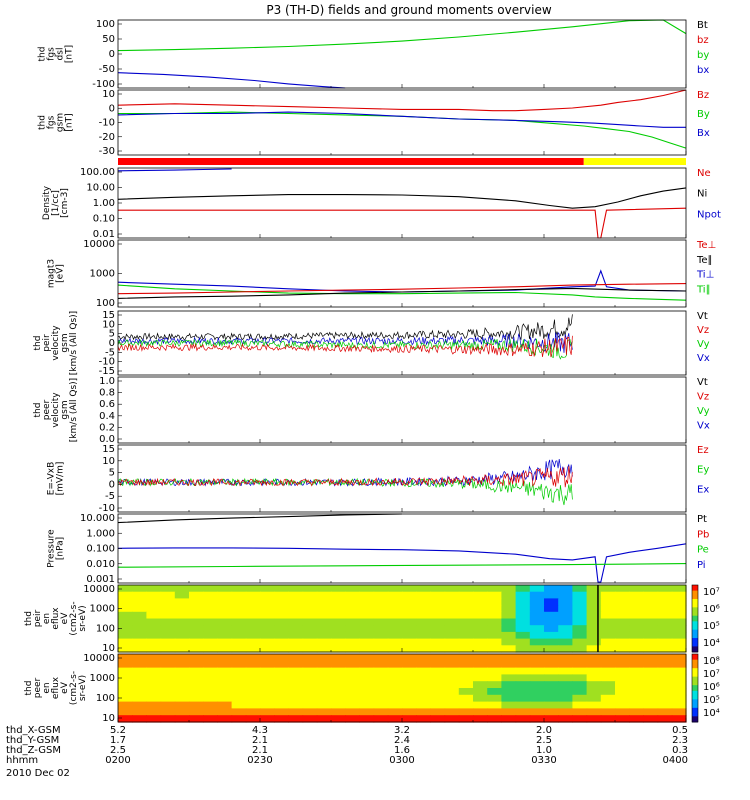 The width and height of the screenshot is (750, 800). I want to click on panel-fgs-dsl: Bt bz by bx 100 50 0 -50 -100 thd fgs dsl [nT], so click(374, 54).